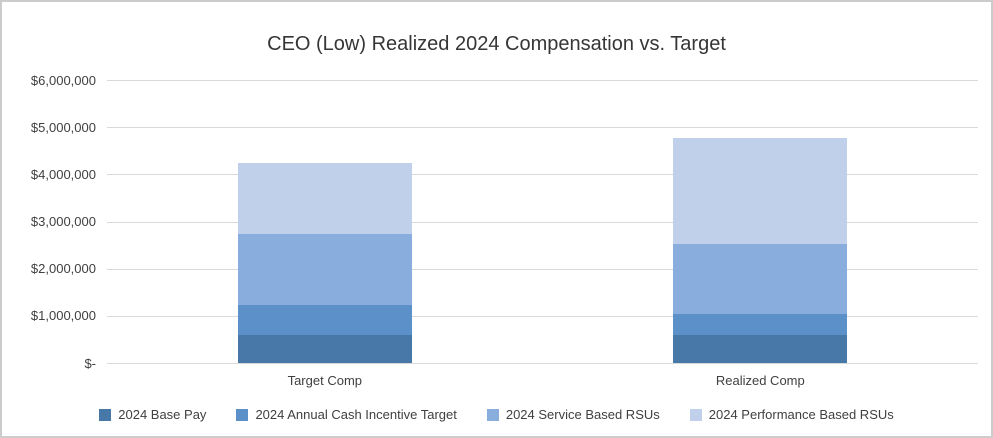 This screenshot has height=438, width=993. I want to click on legend-label: 2024 Service Based RSUs, so click(582, 414).